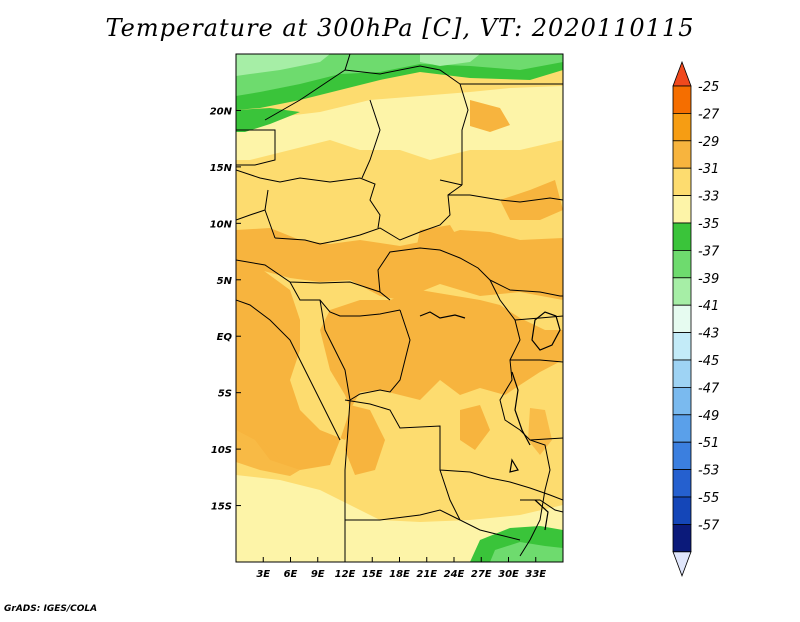 The height and width of the screenshot is (622, 800). Describe the element at coordinates (318, 574) in the screenshot. I see `x-tick-label: 9E` at that location.